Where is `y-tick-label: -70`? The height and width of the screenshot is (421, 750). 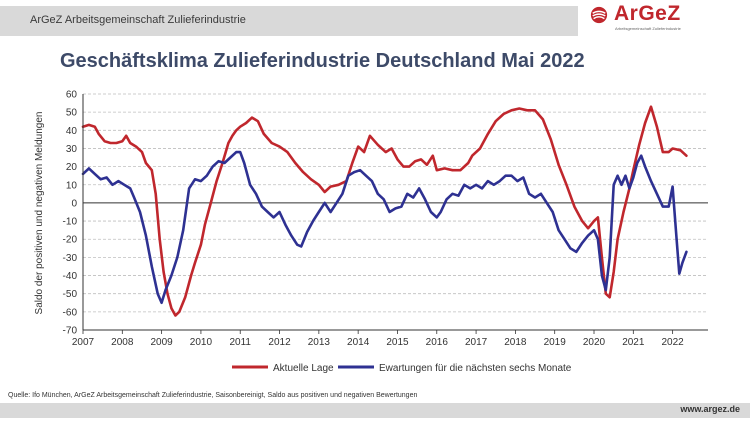 y-tick-label: -70 is located at coordinates (70, 331).